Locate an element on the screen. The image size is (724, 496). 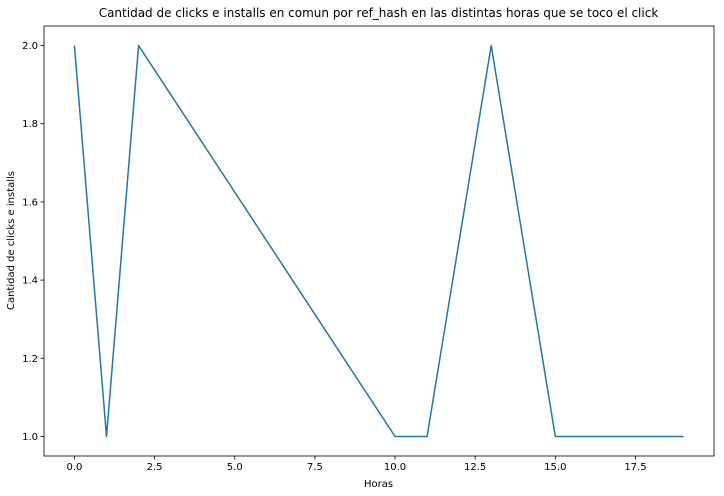
x-tick-label: 2.5 is located at coordinates (155, 467).